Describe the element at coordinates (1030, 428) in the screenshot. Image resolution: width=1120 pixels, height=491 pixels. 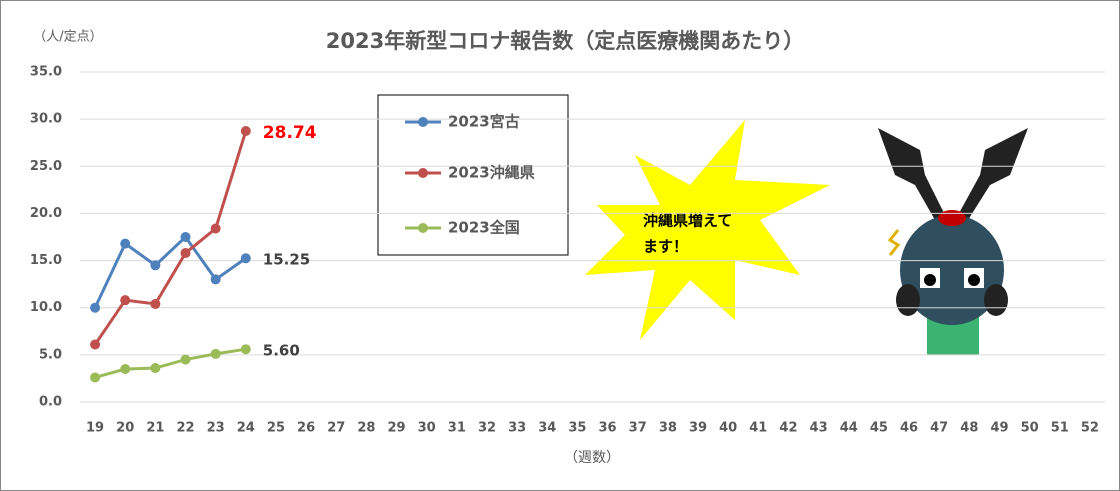
I see `x-tick-label: 50` at that location.